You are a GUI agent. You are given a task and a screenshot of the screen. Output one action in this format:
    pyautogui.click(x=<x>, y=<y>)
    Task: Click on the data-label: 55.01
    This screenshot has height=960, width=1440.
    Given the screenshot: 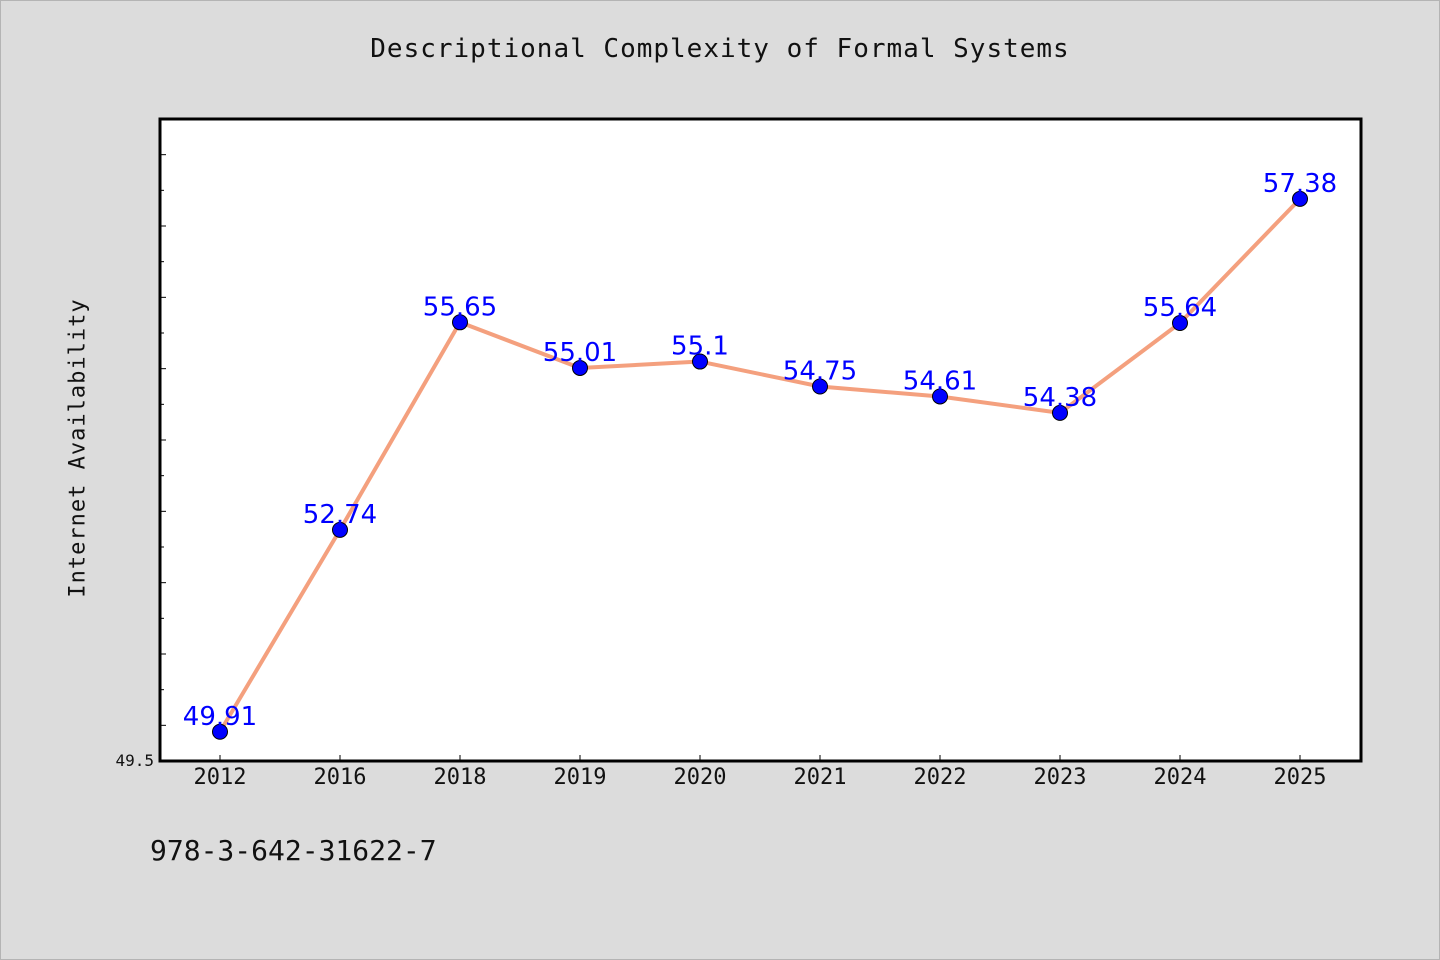 What is the action you would take?
    pyautogui.click(x=580, y=353)
    